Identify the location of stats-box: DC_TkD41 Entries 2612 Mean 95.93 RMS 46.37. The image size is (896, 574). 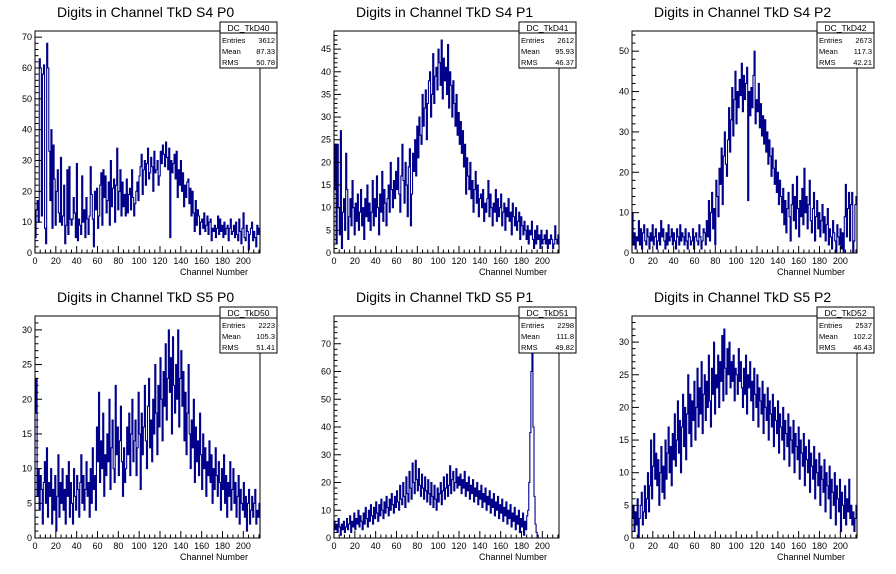
(547, 45).